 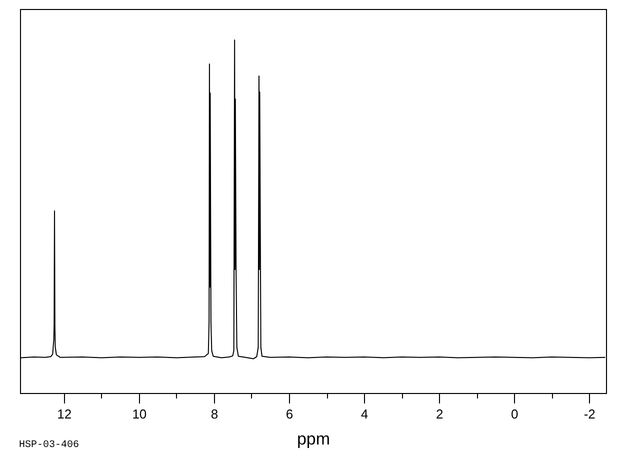 I want to click on x-tick-label: -2, so click(x=590, y=414).